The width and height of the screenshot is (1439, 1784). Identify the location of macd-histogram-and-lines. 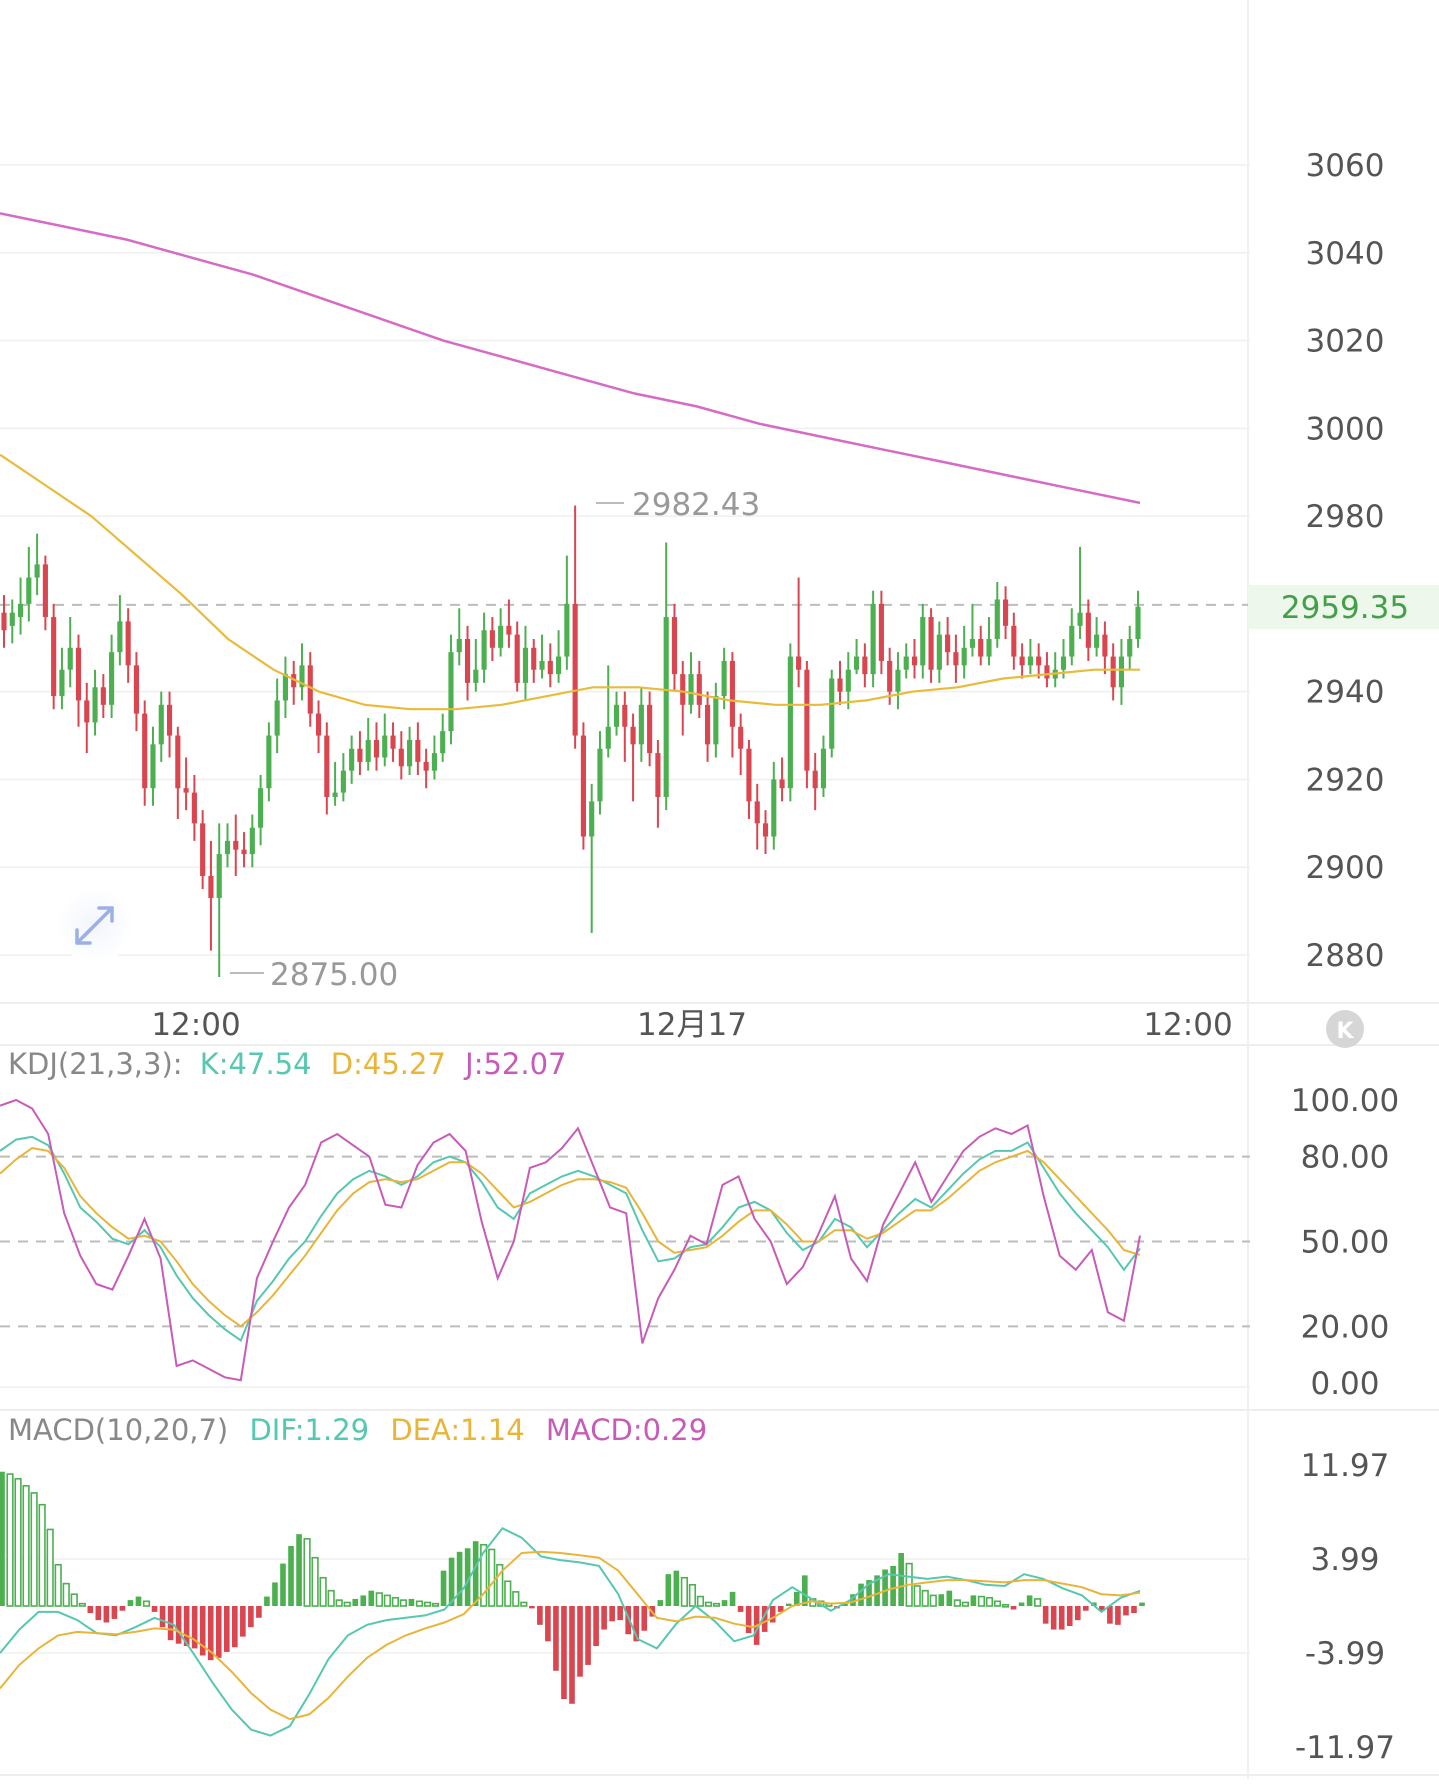
(572, 1604).